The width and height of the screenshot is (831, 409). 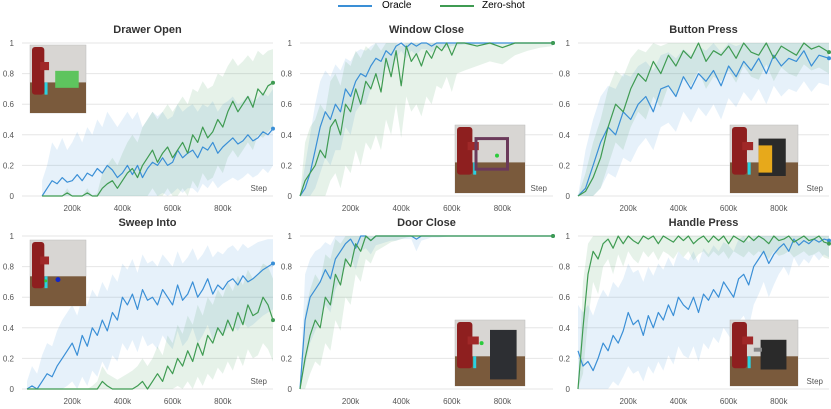 What do you see at coordinates (491, 154) in the screenshot?
I see `window-object` at bounding box center [491, 154].